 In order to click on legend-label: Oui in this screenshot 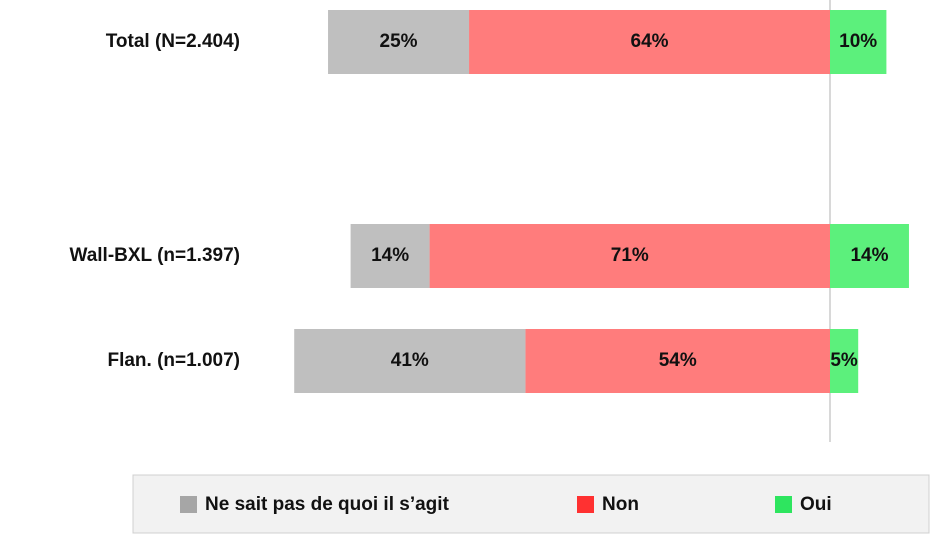, I will do `click(816, 504)`.